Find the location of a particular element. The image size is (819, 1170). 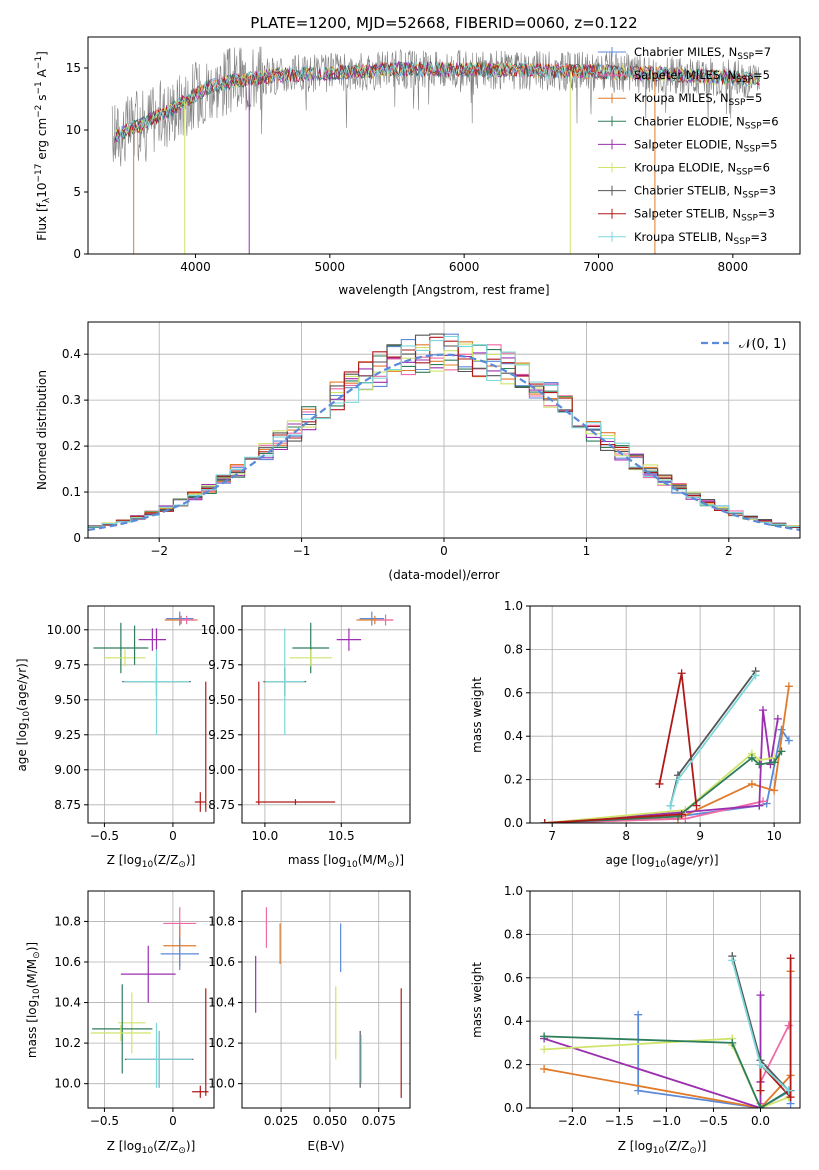

x-tick-label: 4000 is located at coordinates (195, 267).